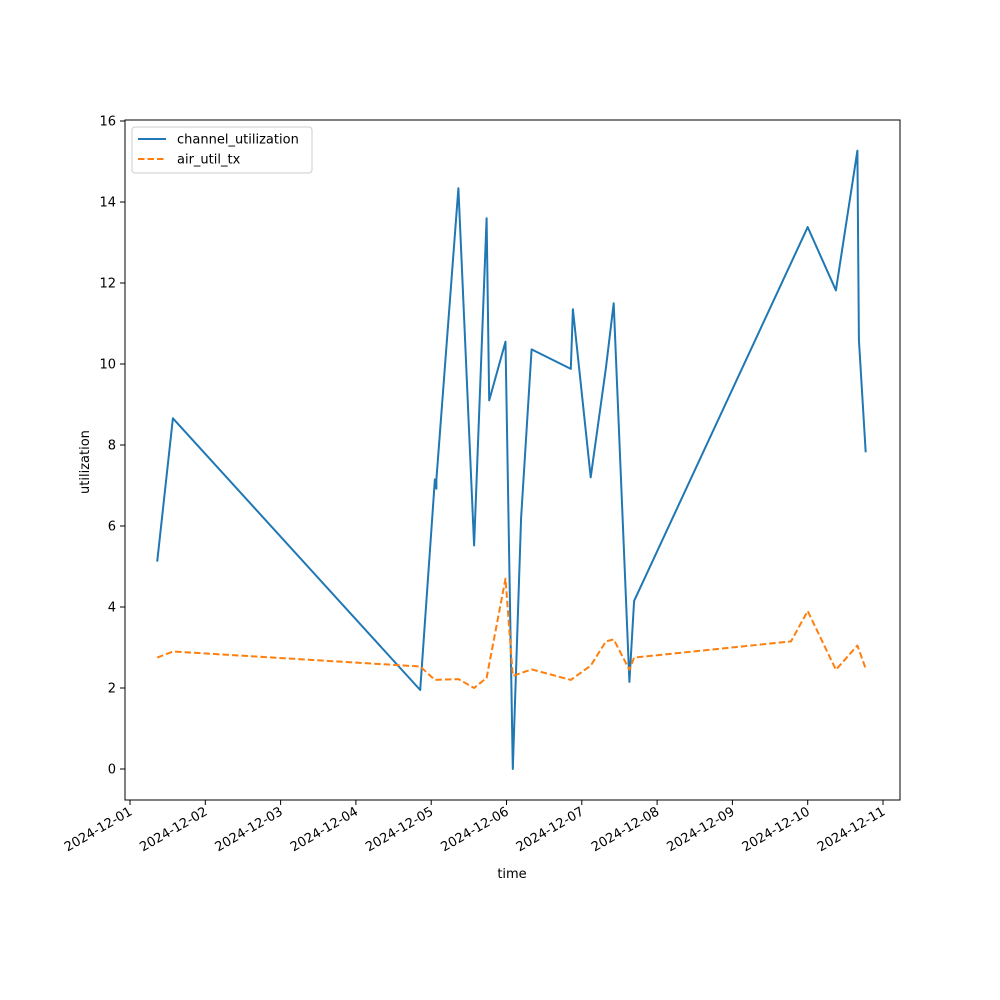  Describe the element at coordinates (107, 122) in the screenshot. I see `y-tick-label: 16` at that location.